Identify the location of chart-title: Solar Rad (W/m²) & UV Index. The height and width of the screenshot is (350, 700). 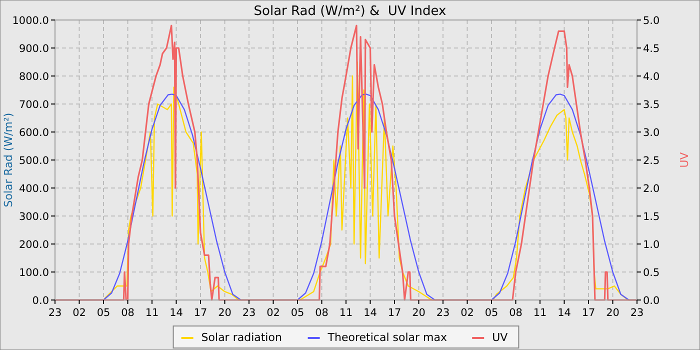
(350, 11).